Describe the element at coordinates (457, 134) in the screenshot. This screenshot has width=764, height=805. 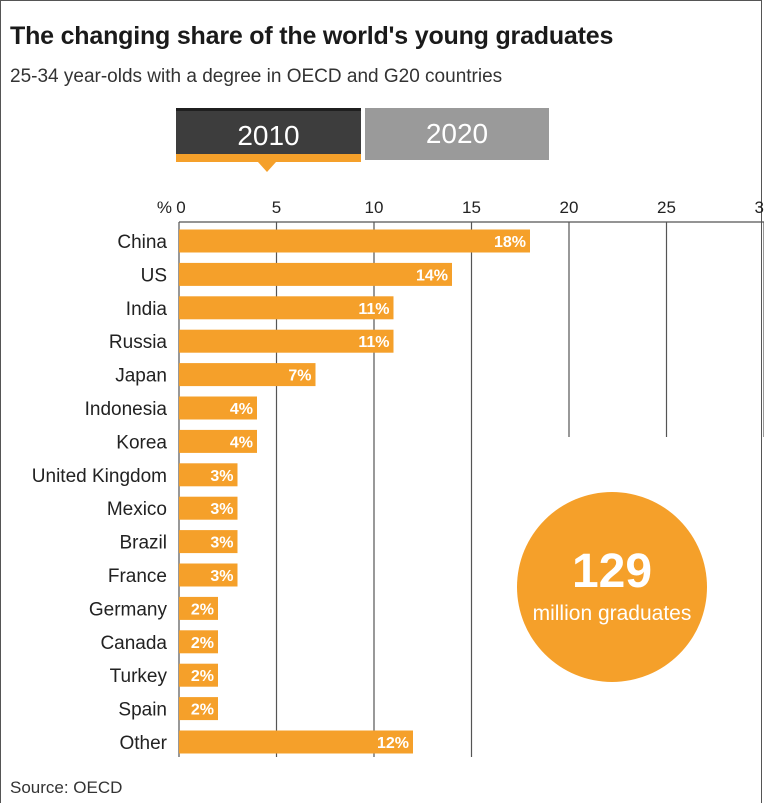
I see `tab-2020: 2020` at that location.